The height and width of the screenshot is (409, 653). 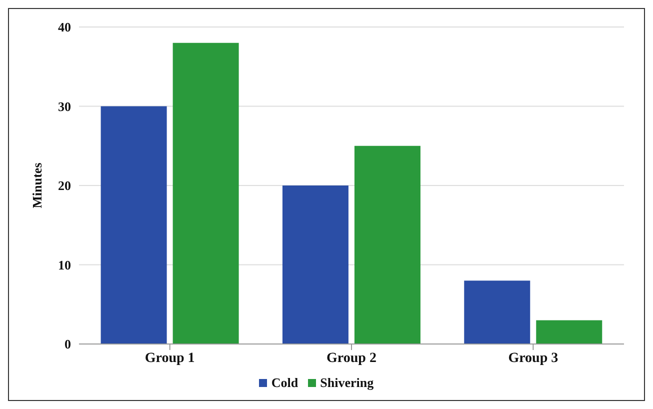 I want to click on x-tick-label: Group 1, so click(x=169, y=358).